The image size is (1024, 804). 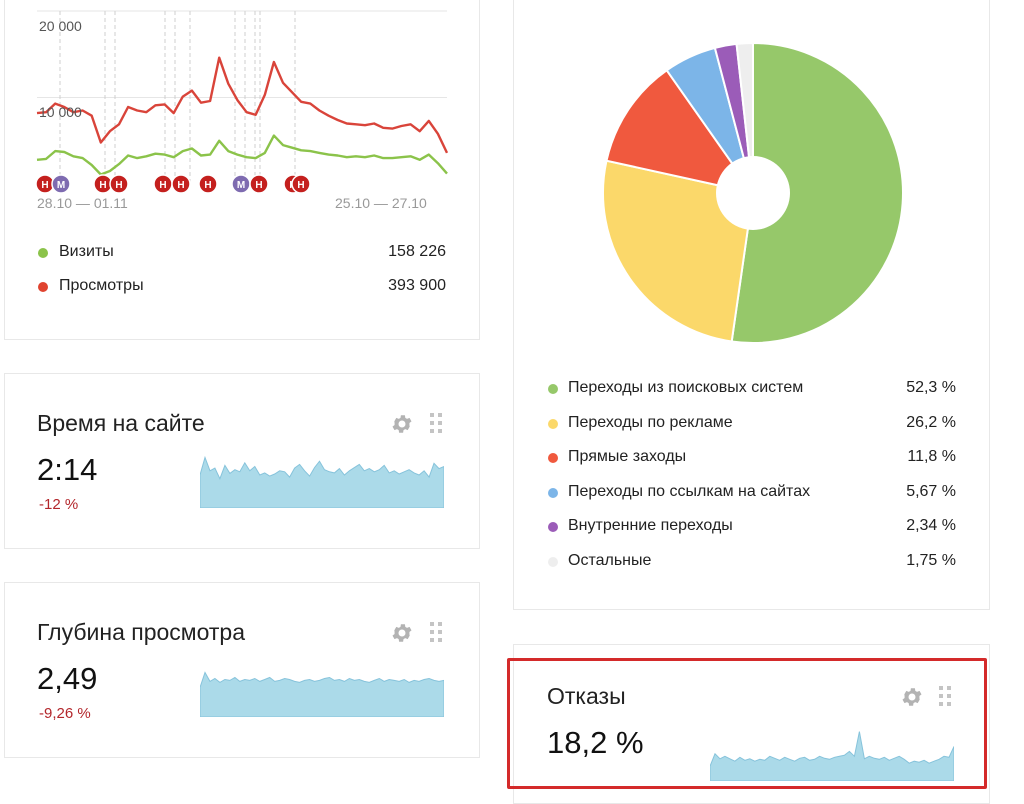 I want to click on legend-label: Переходы по ссылкам на сайтах, so click(x=689, y=491).